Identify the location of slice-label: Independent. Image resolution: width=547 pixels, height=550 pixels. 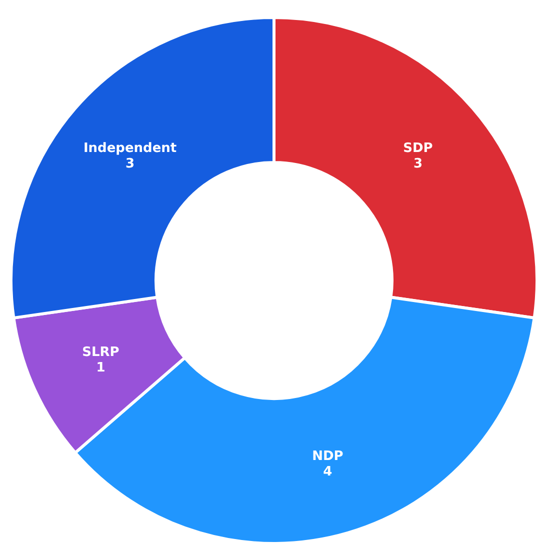
(130, 148).